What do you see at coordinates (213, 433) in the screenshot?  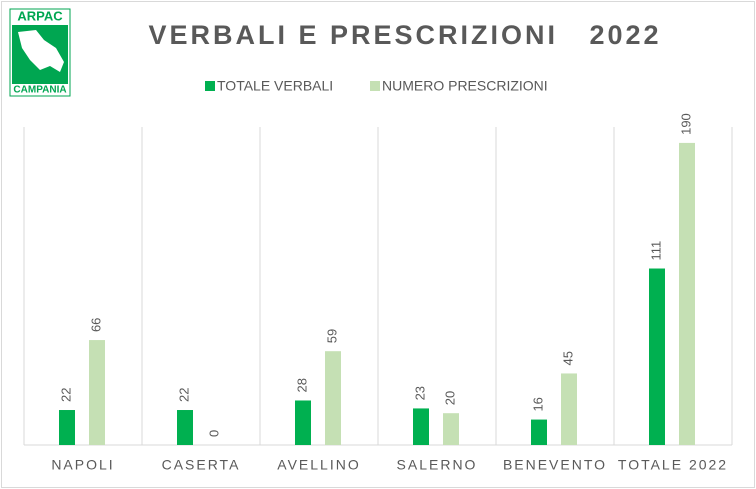 I see `data-label: 0` at bounding box center [213, 433].